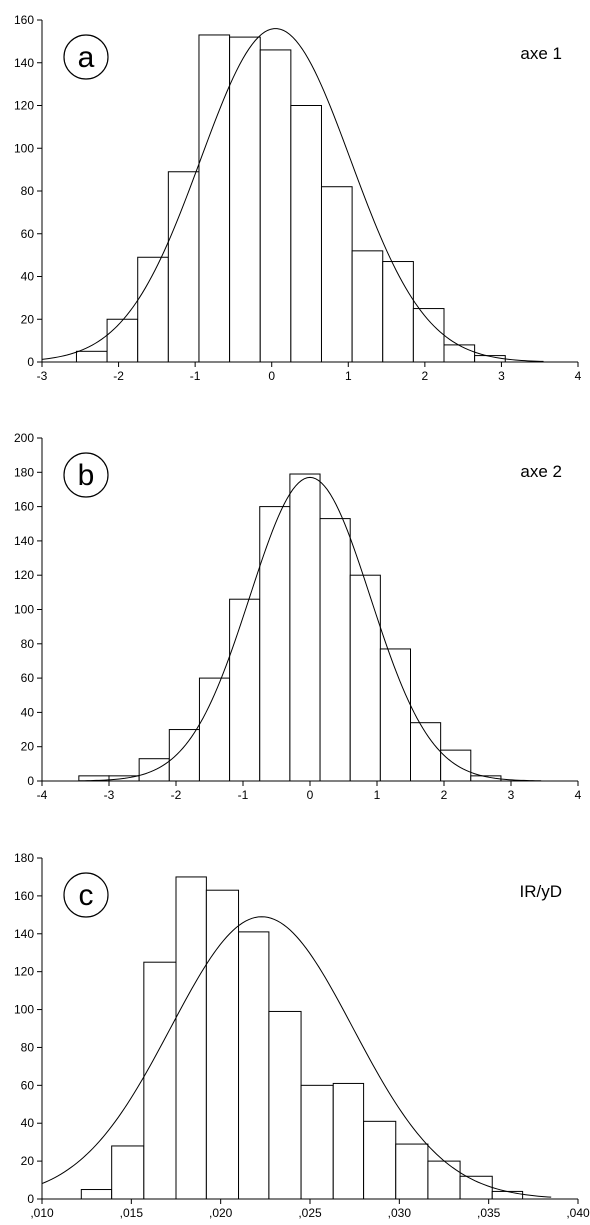 The width and height of the screenshot is (590, 1225). What do you see at coordinates (541, 891) in the screenshot?
I see `panel-title: IR/yD` at bounding box center [541, 891].